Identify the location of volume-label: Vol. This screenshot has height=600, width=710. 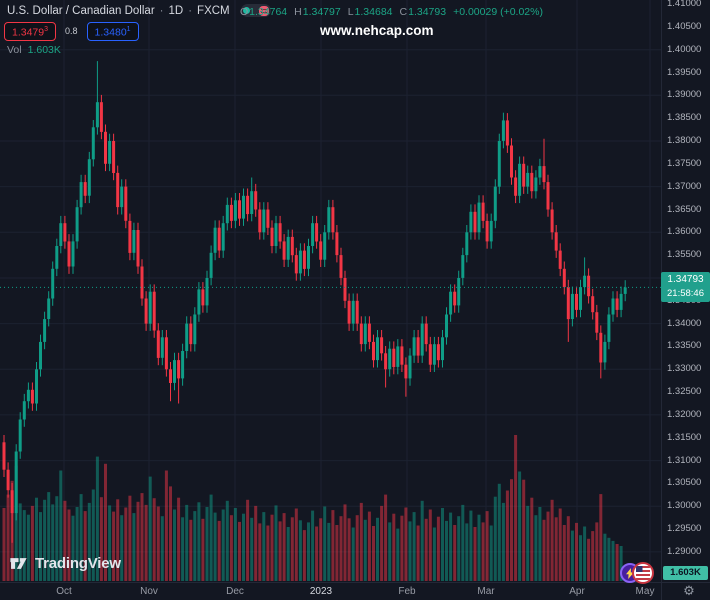
(14, 50).